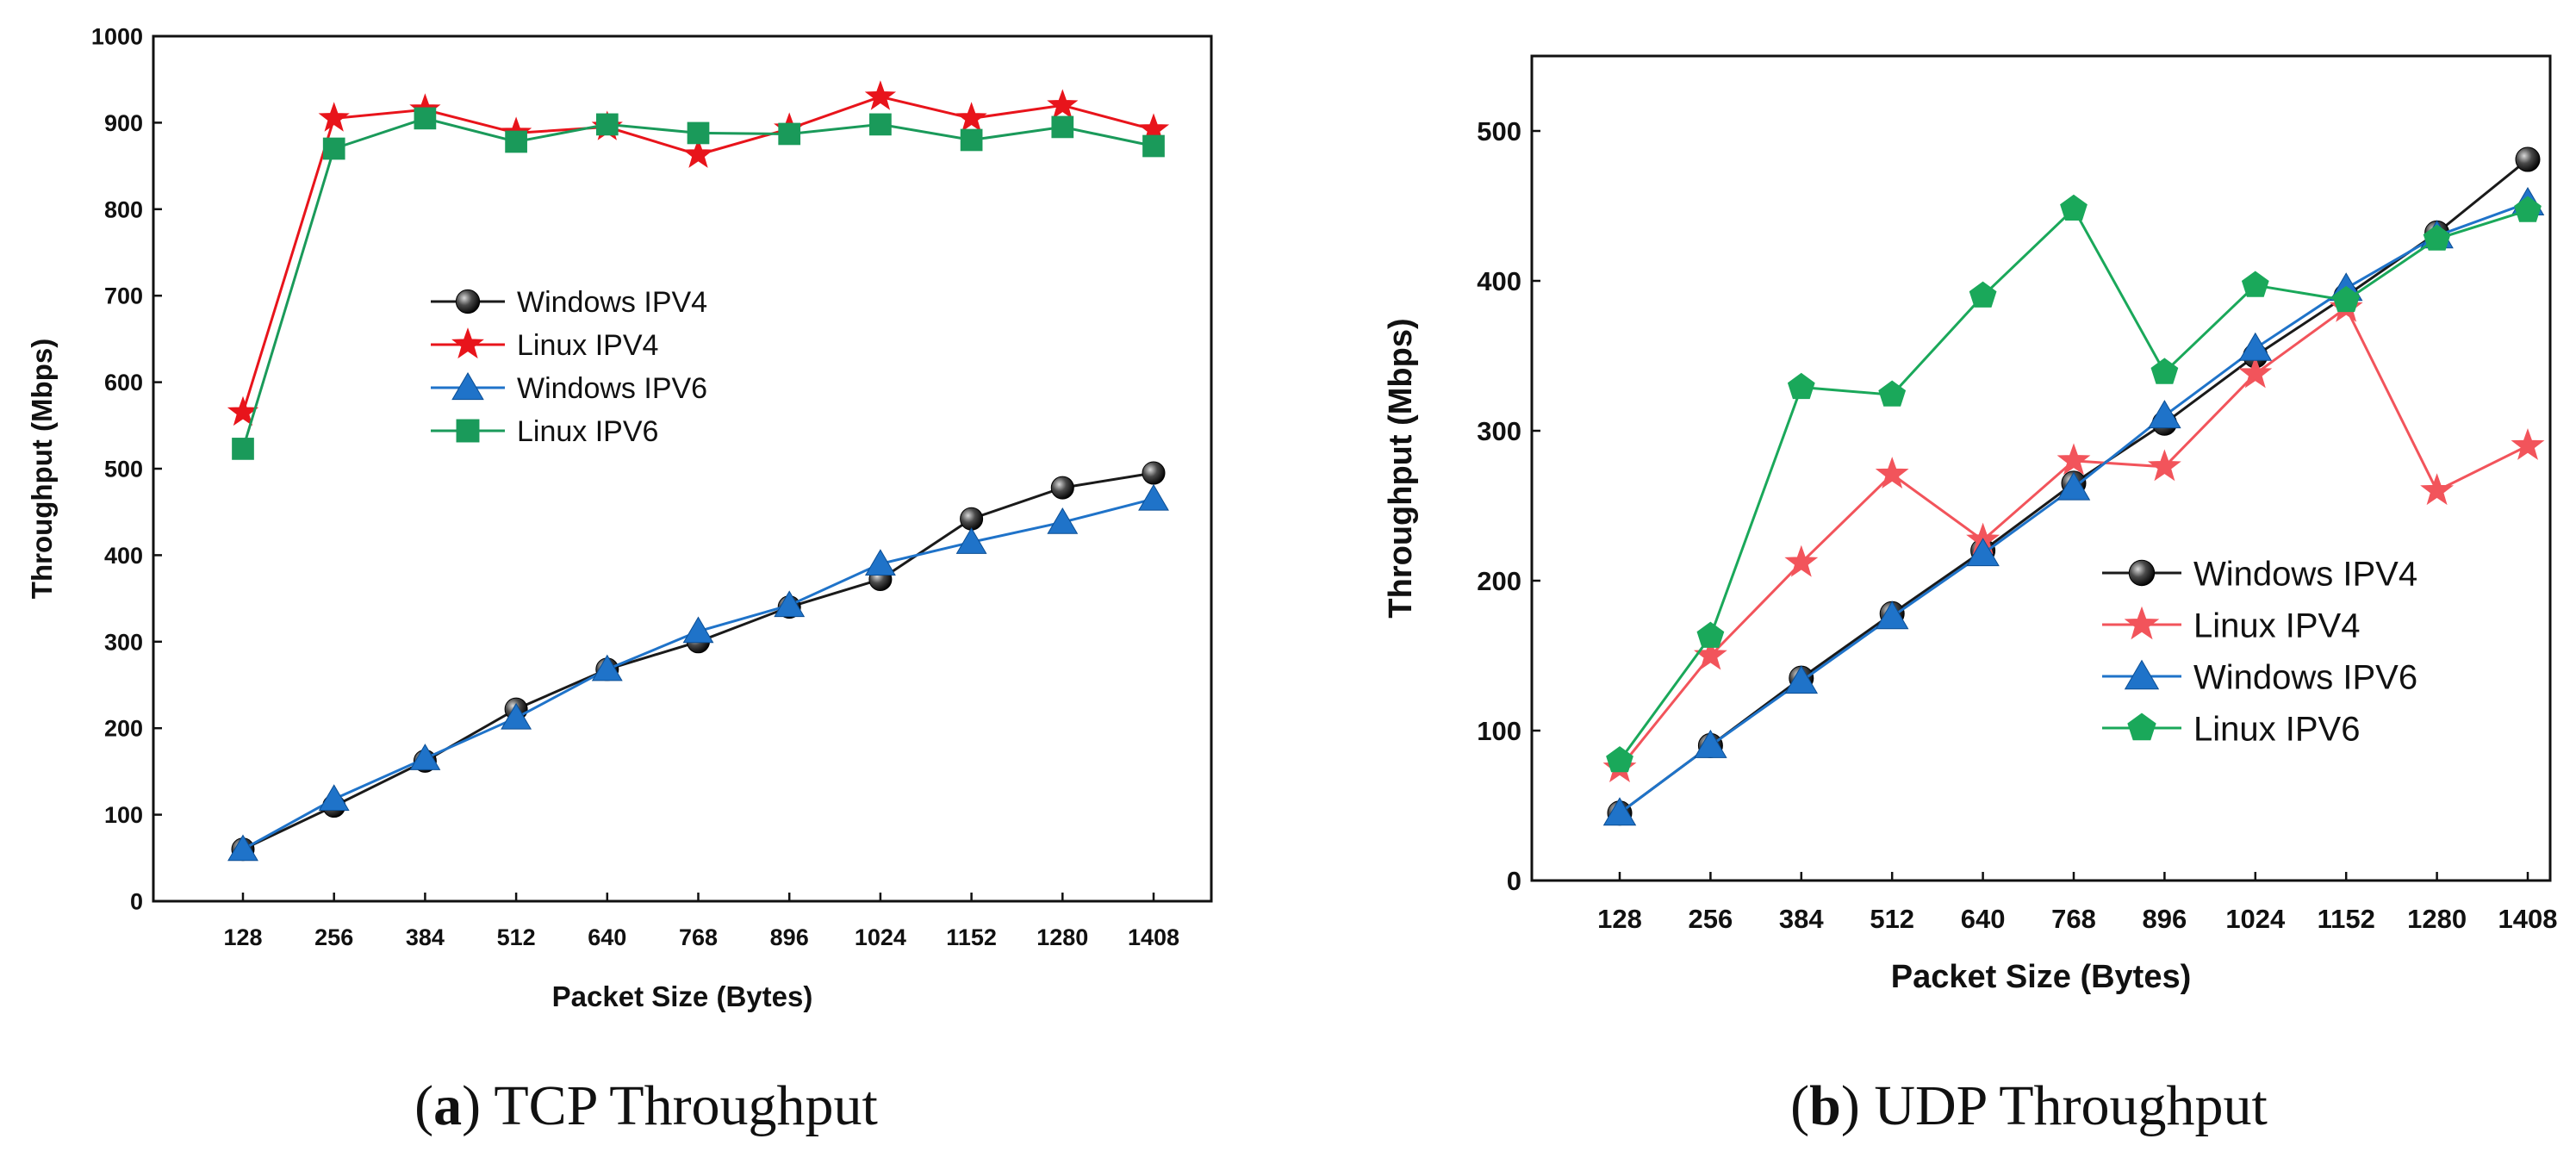  I want to click on y-ticks-tcp: 0 100 200 300 400 500 600 700 800 900 1000, so click(127, 469).